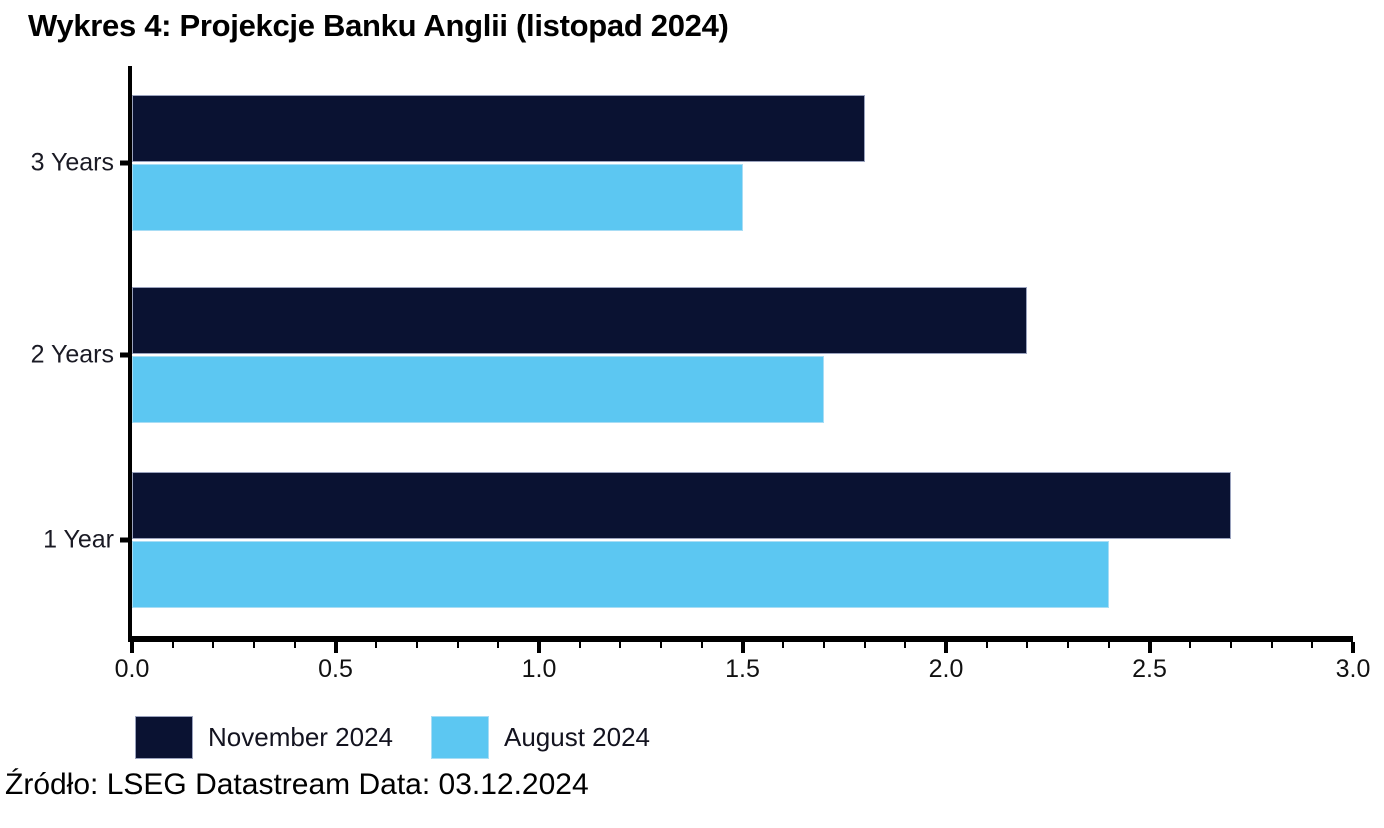 Image resolution: width=1384 pixels, height=828 pixels. What do you see at coordinates (411, 737) in the screenshot?
I see `legend: November 2024 August 2024` at bounding box center [411, 737].